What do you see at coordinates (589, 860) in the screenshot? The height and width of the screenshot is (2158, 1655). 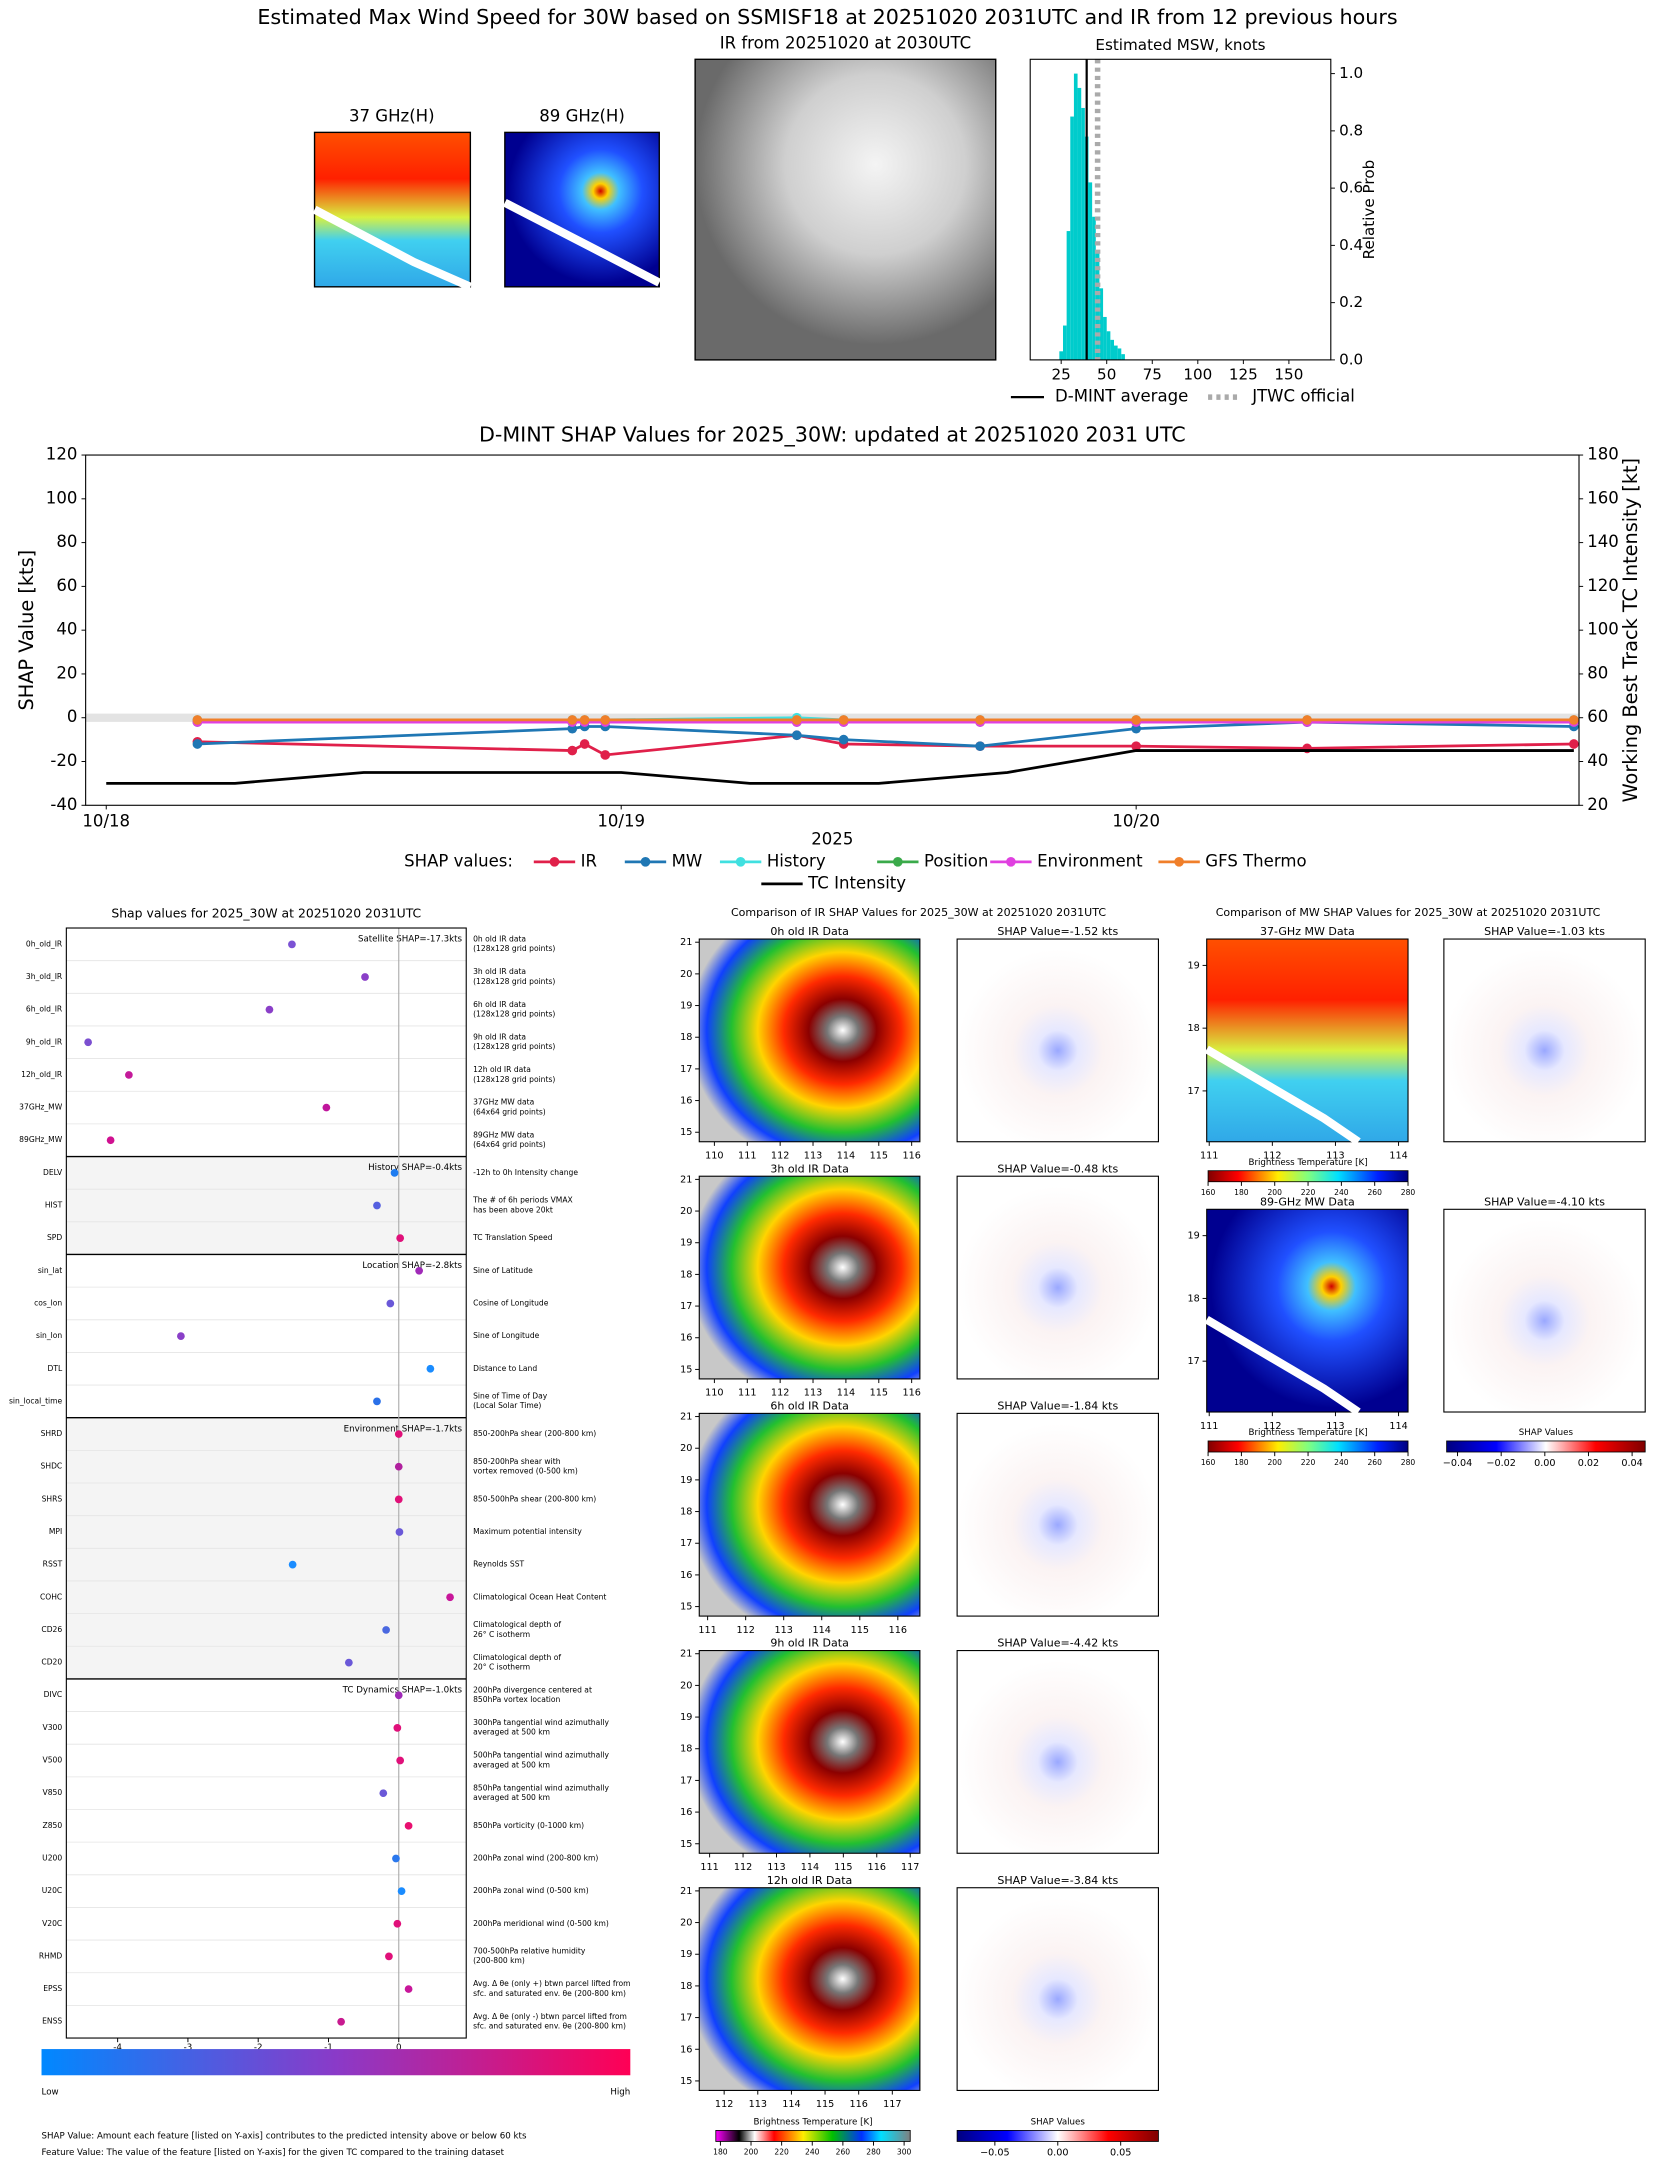 I see `legend-label: IR` at bounding box center [589, 860].